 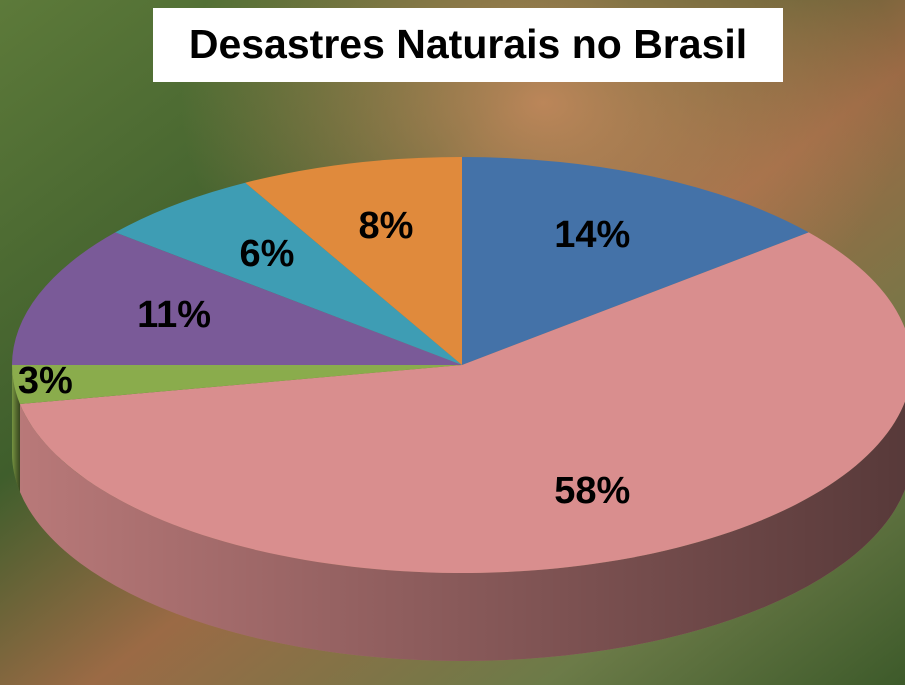 I want to click on chart-title: Desastres Naturais no Brasil, so click(x=468, y=44).